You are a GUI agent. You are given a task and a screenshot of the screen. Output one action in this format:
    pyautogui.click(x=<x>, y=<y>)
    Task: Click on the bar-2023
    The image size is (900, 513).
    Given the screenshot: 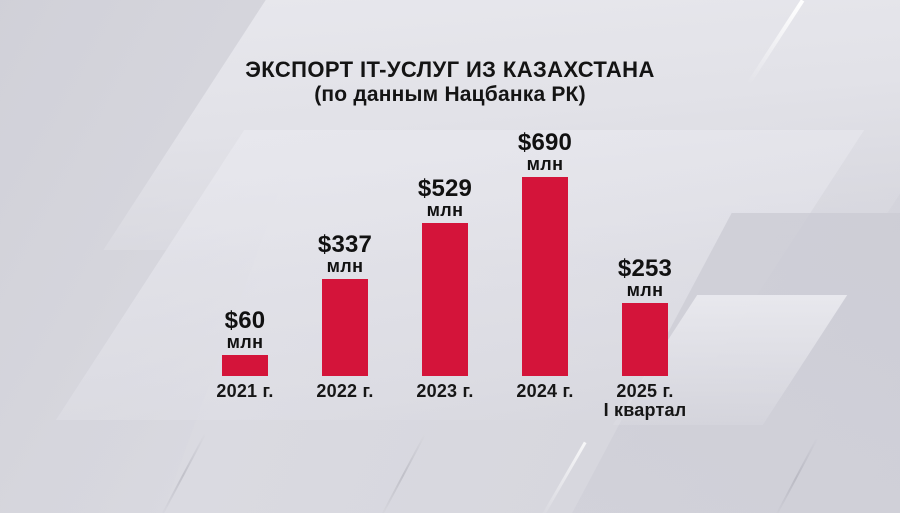 What is the action you would take?
    pyautogui.click(x=445, y=299)
    